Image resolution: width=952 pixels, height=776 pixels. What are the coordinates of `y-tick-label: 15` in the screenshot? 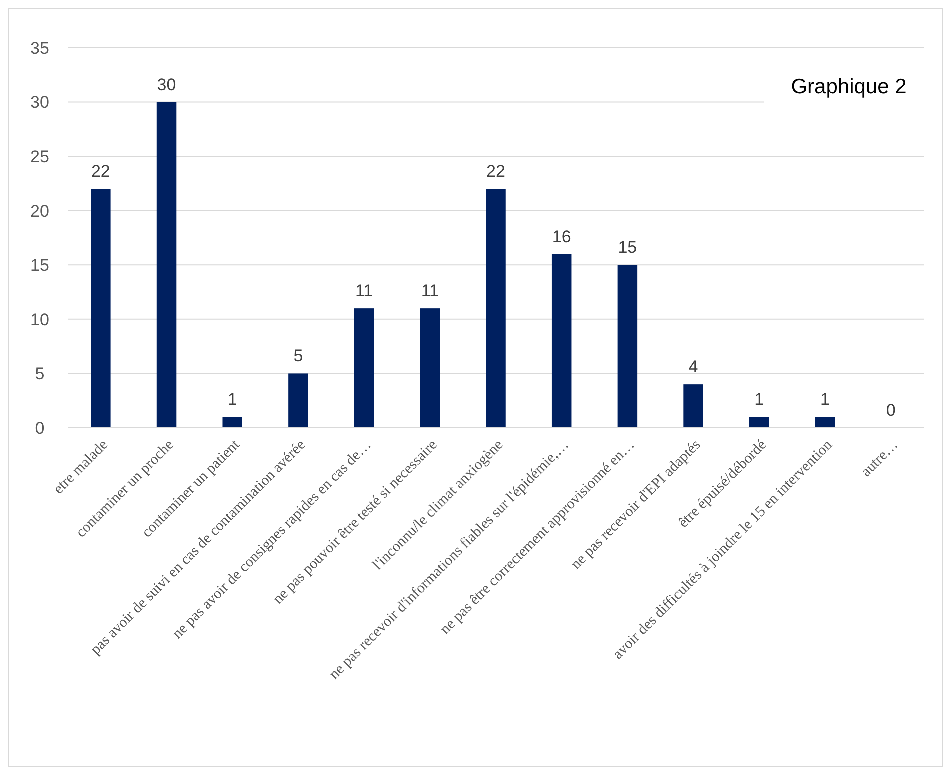 It's located at (40, 266).